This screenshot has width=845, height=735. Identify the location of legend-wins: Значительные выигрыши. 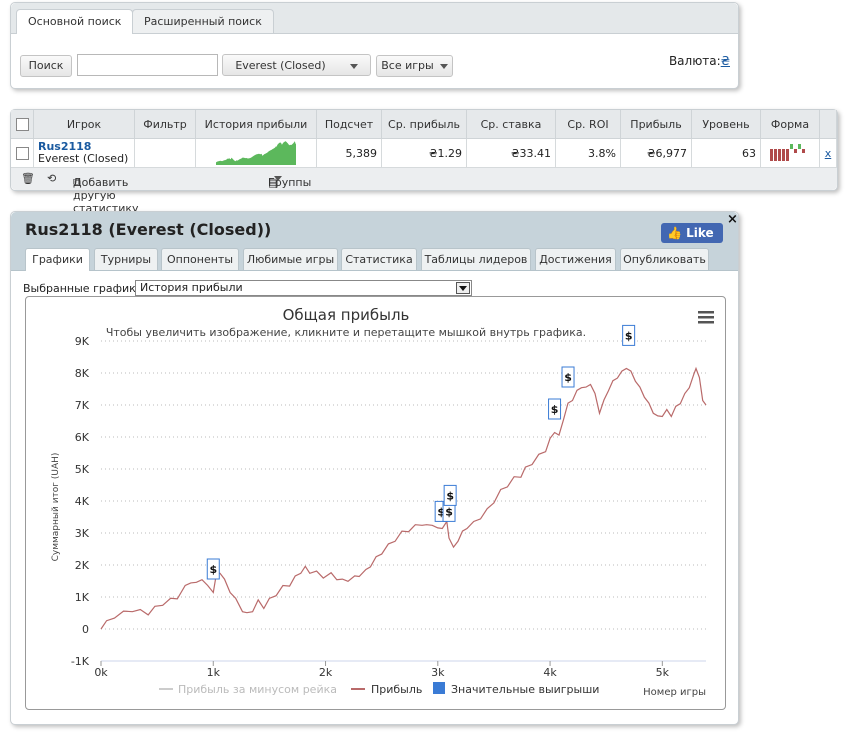
(525, 689).